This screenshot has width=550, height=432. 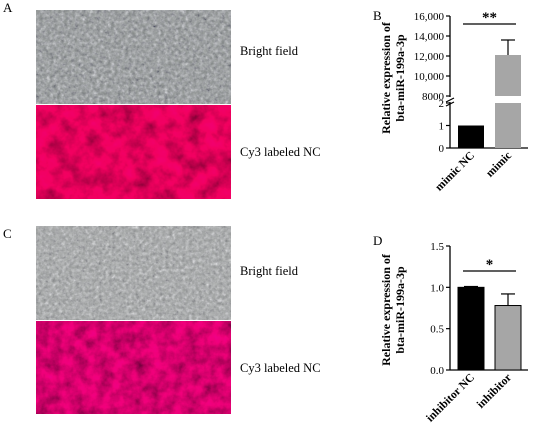 What do you see at coordinates (280, 152) in the screenshot?
I see `panel-a-caption-cy3: Cy3 labeled NC` at bounding box center [280, 152].